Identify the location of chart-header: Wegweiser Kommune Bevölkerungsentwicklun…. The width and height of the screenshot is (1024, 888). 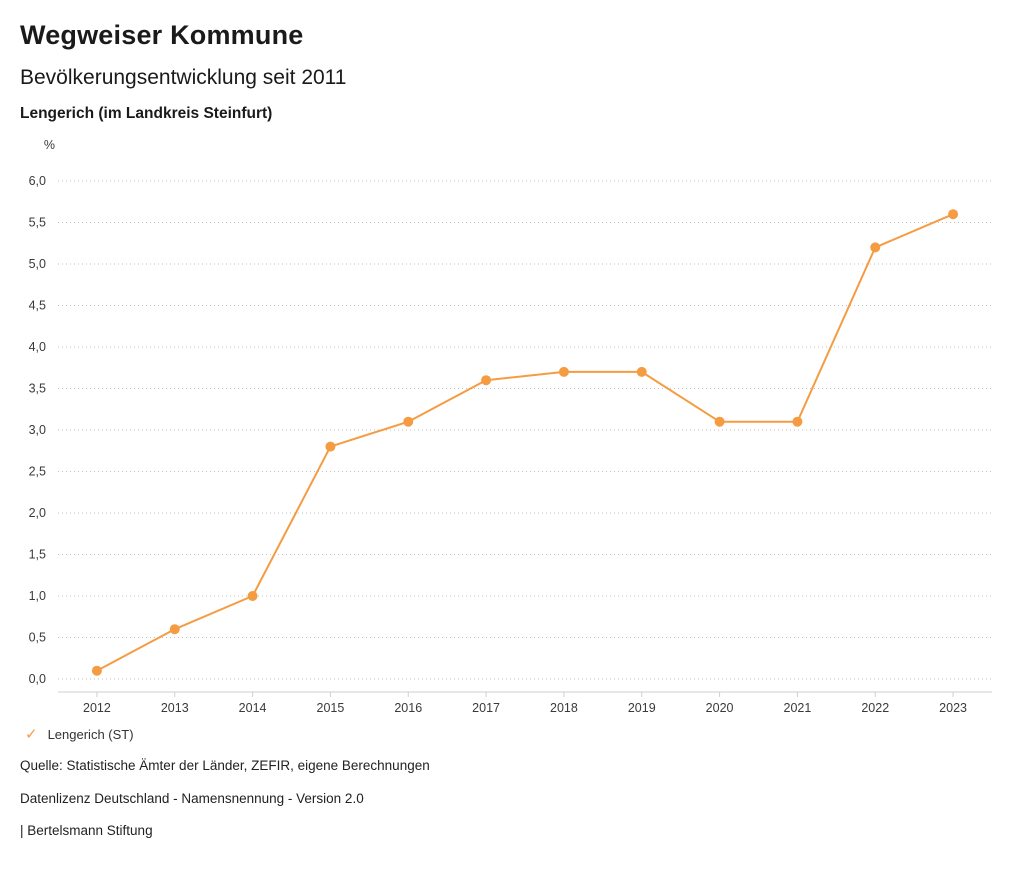
(512, 61).